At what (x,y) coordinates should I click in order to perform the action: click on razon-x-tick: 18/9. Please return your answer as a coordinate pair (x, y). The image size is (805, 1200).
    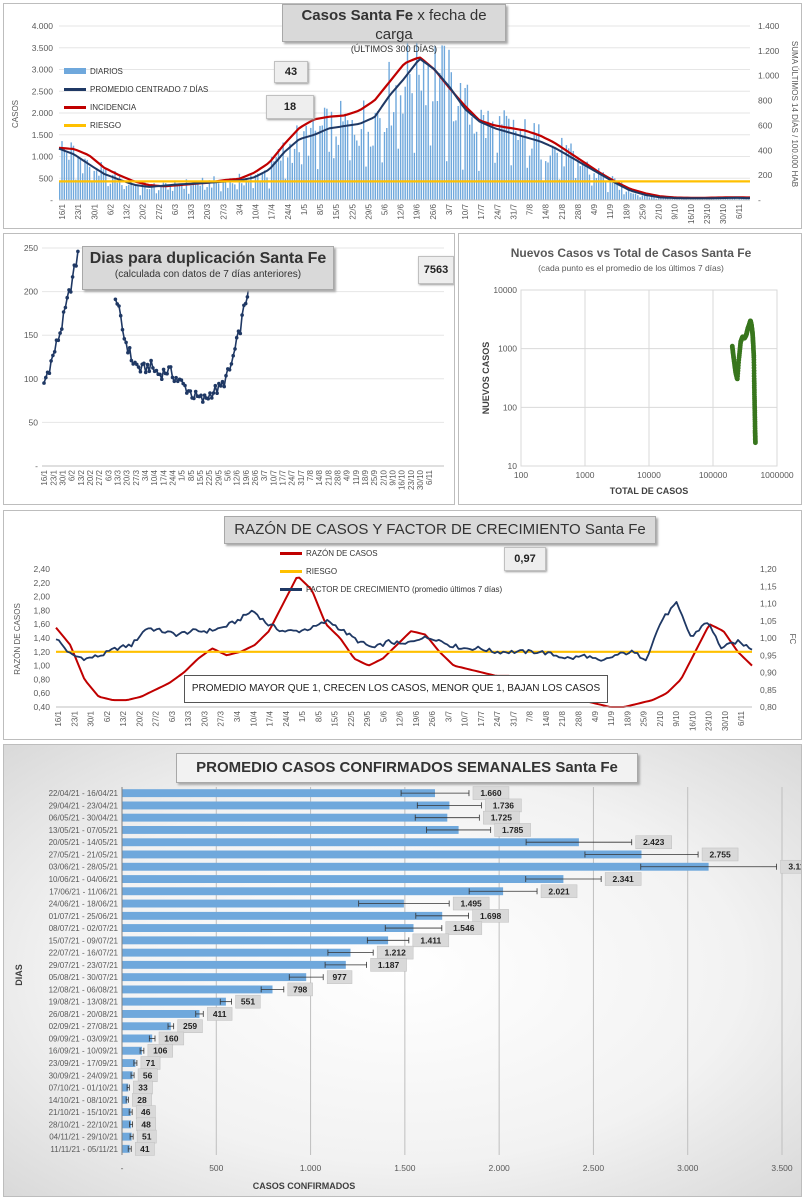
    Looking at the image, I should click on (627, 718).